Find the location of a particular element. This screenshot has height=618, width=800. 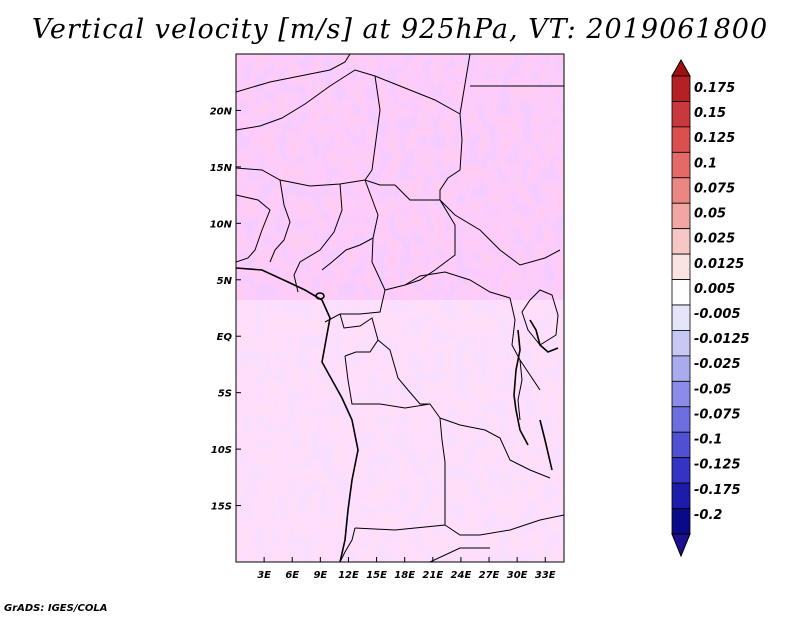

colorbar-label: -0.0125 is located at coordinates (722, 339).